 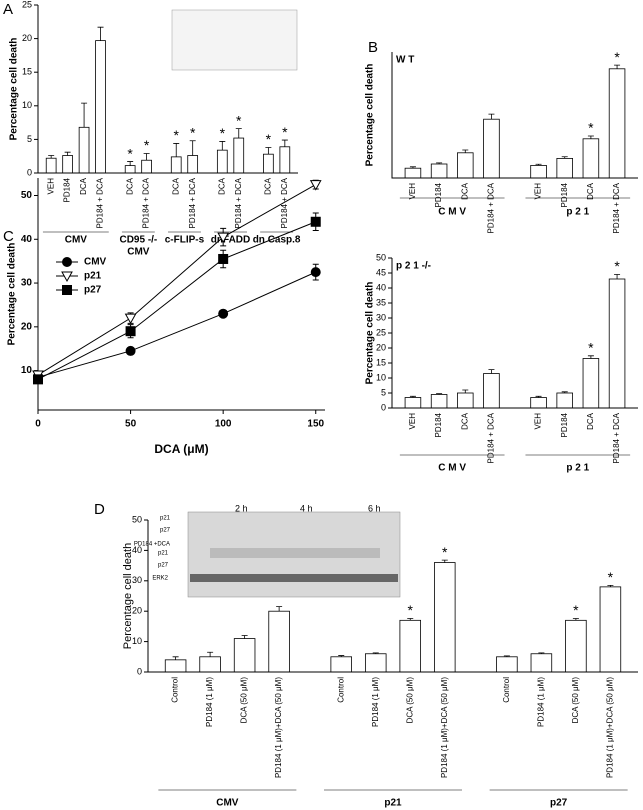 What do you see at coordinates (163, 566) in the screenshot?
I see `blot-band-label: p27` at bounding box center [163, 566].